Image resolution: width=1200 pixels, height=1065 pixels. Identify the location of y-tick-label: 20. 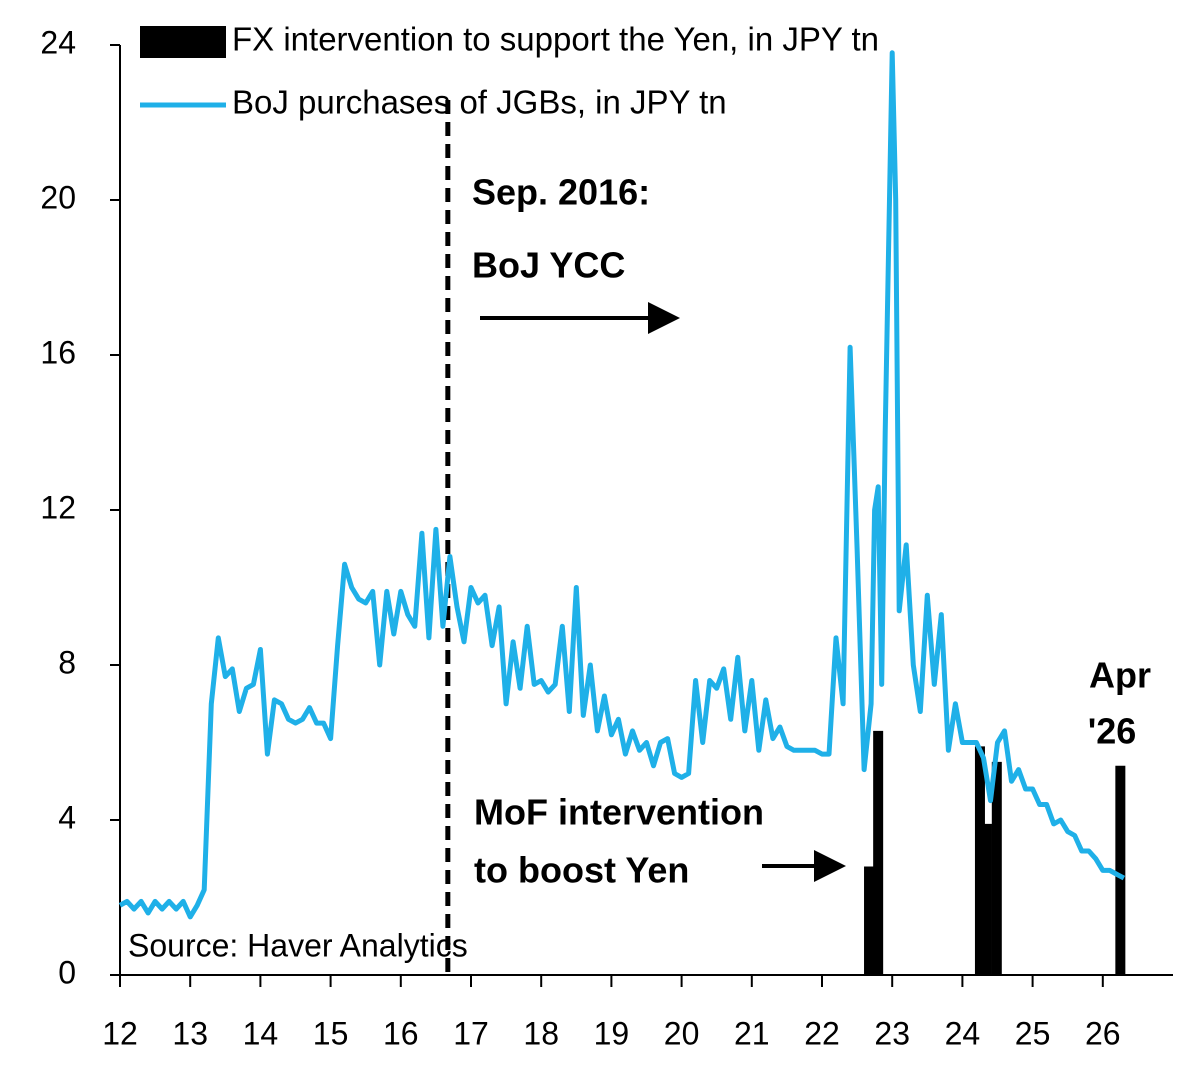
(58, 197).